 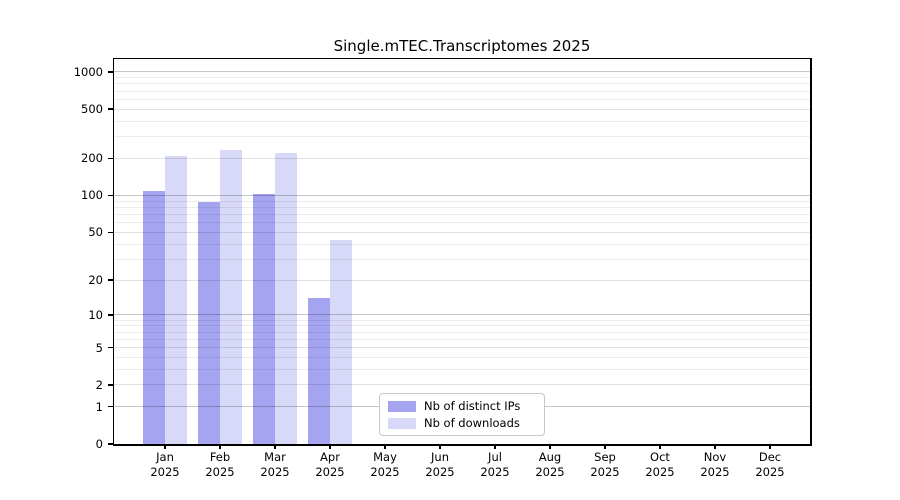 I want to click on y-tick-label: 200, so click(x=92, y=158).